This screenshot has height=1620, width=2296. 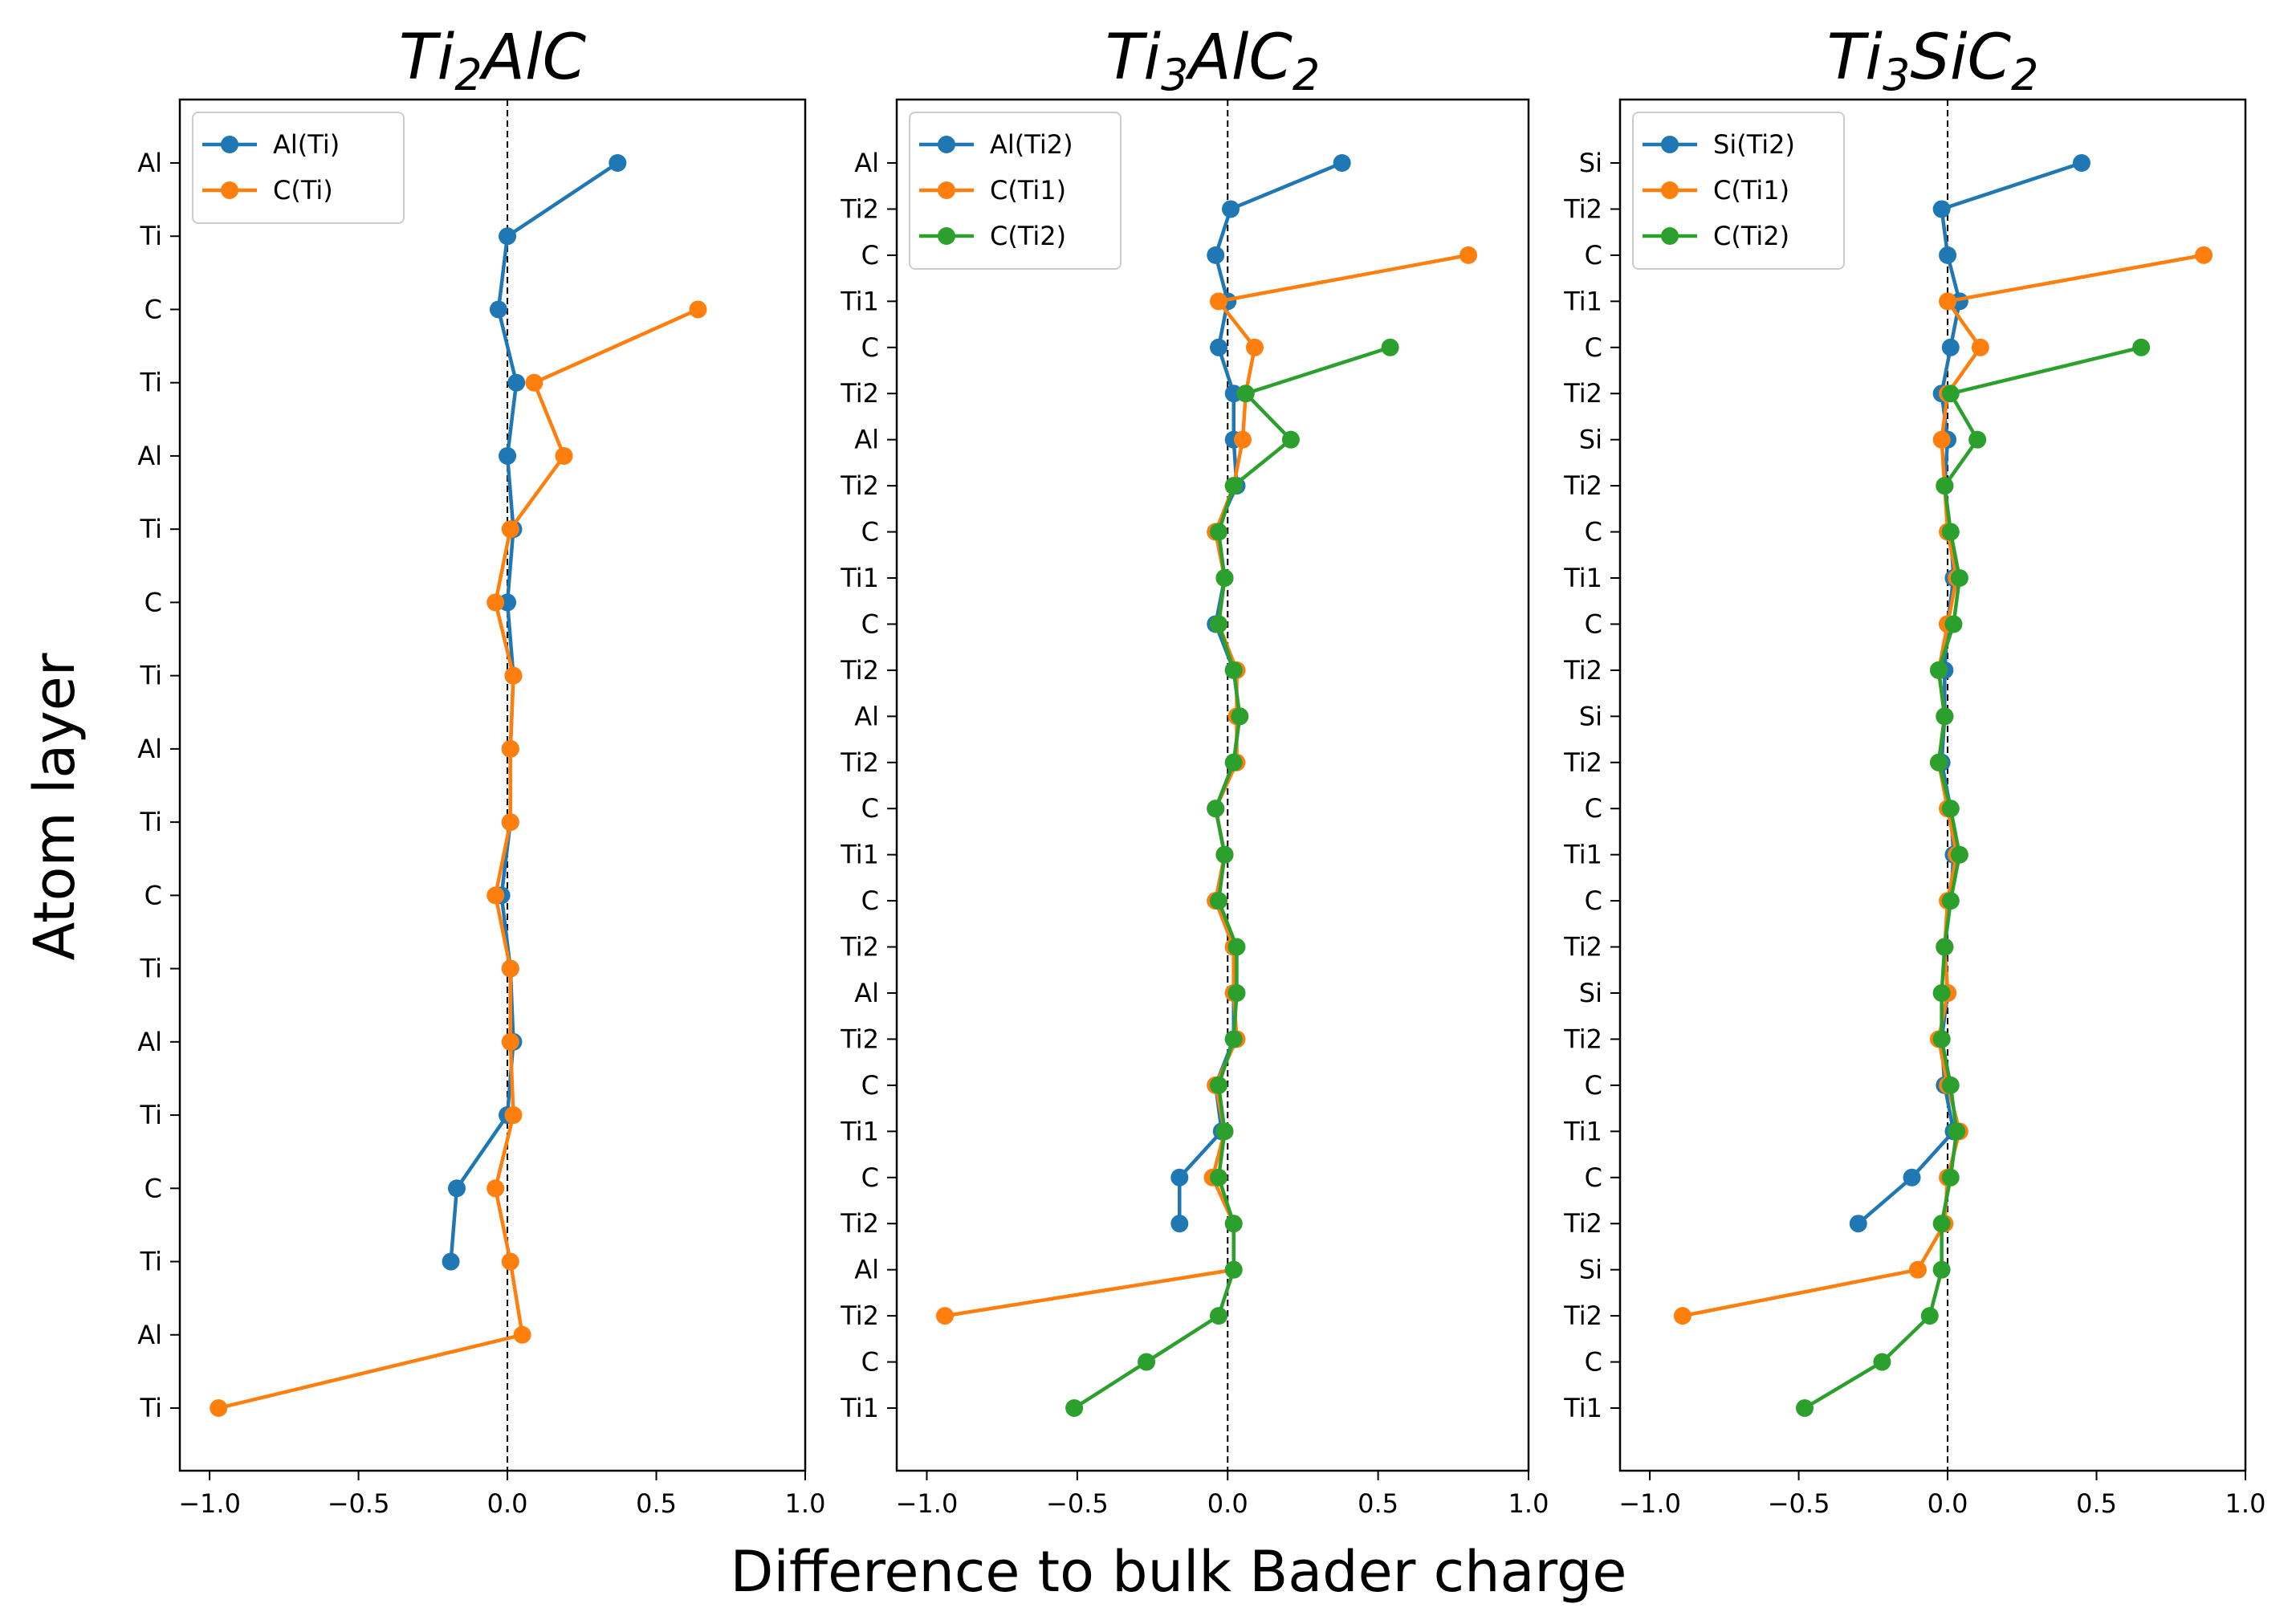 What do you see at coordinates (1948, 1503) in the screenshot?
I see `x-tick-label: 0.0` at bounding box center [1948, 1503].